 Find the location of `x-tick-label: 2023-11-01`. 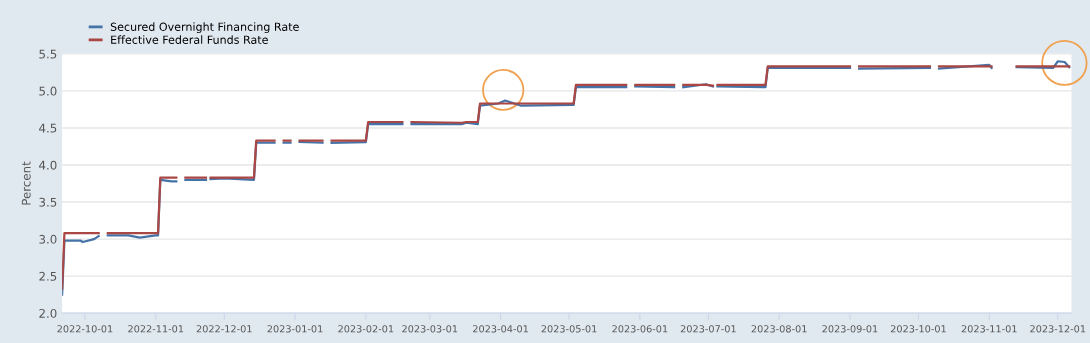

x-tick-label: 2023-11-01 is located at coordinates (989, 329).